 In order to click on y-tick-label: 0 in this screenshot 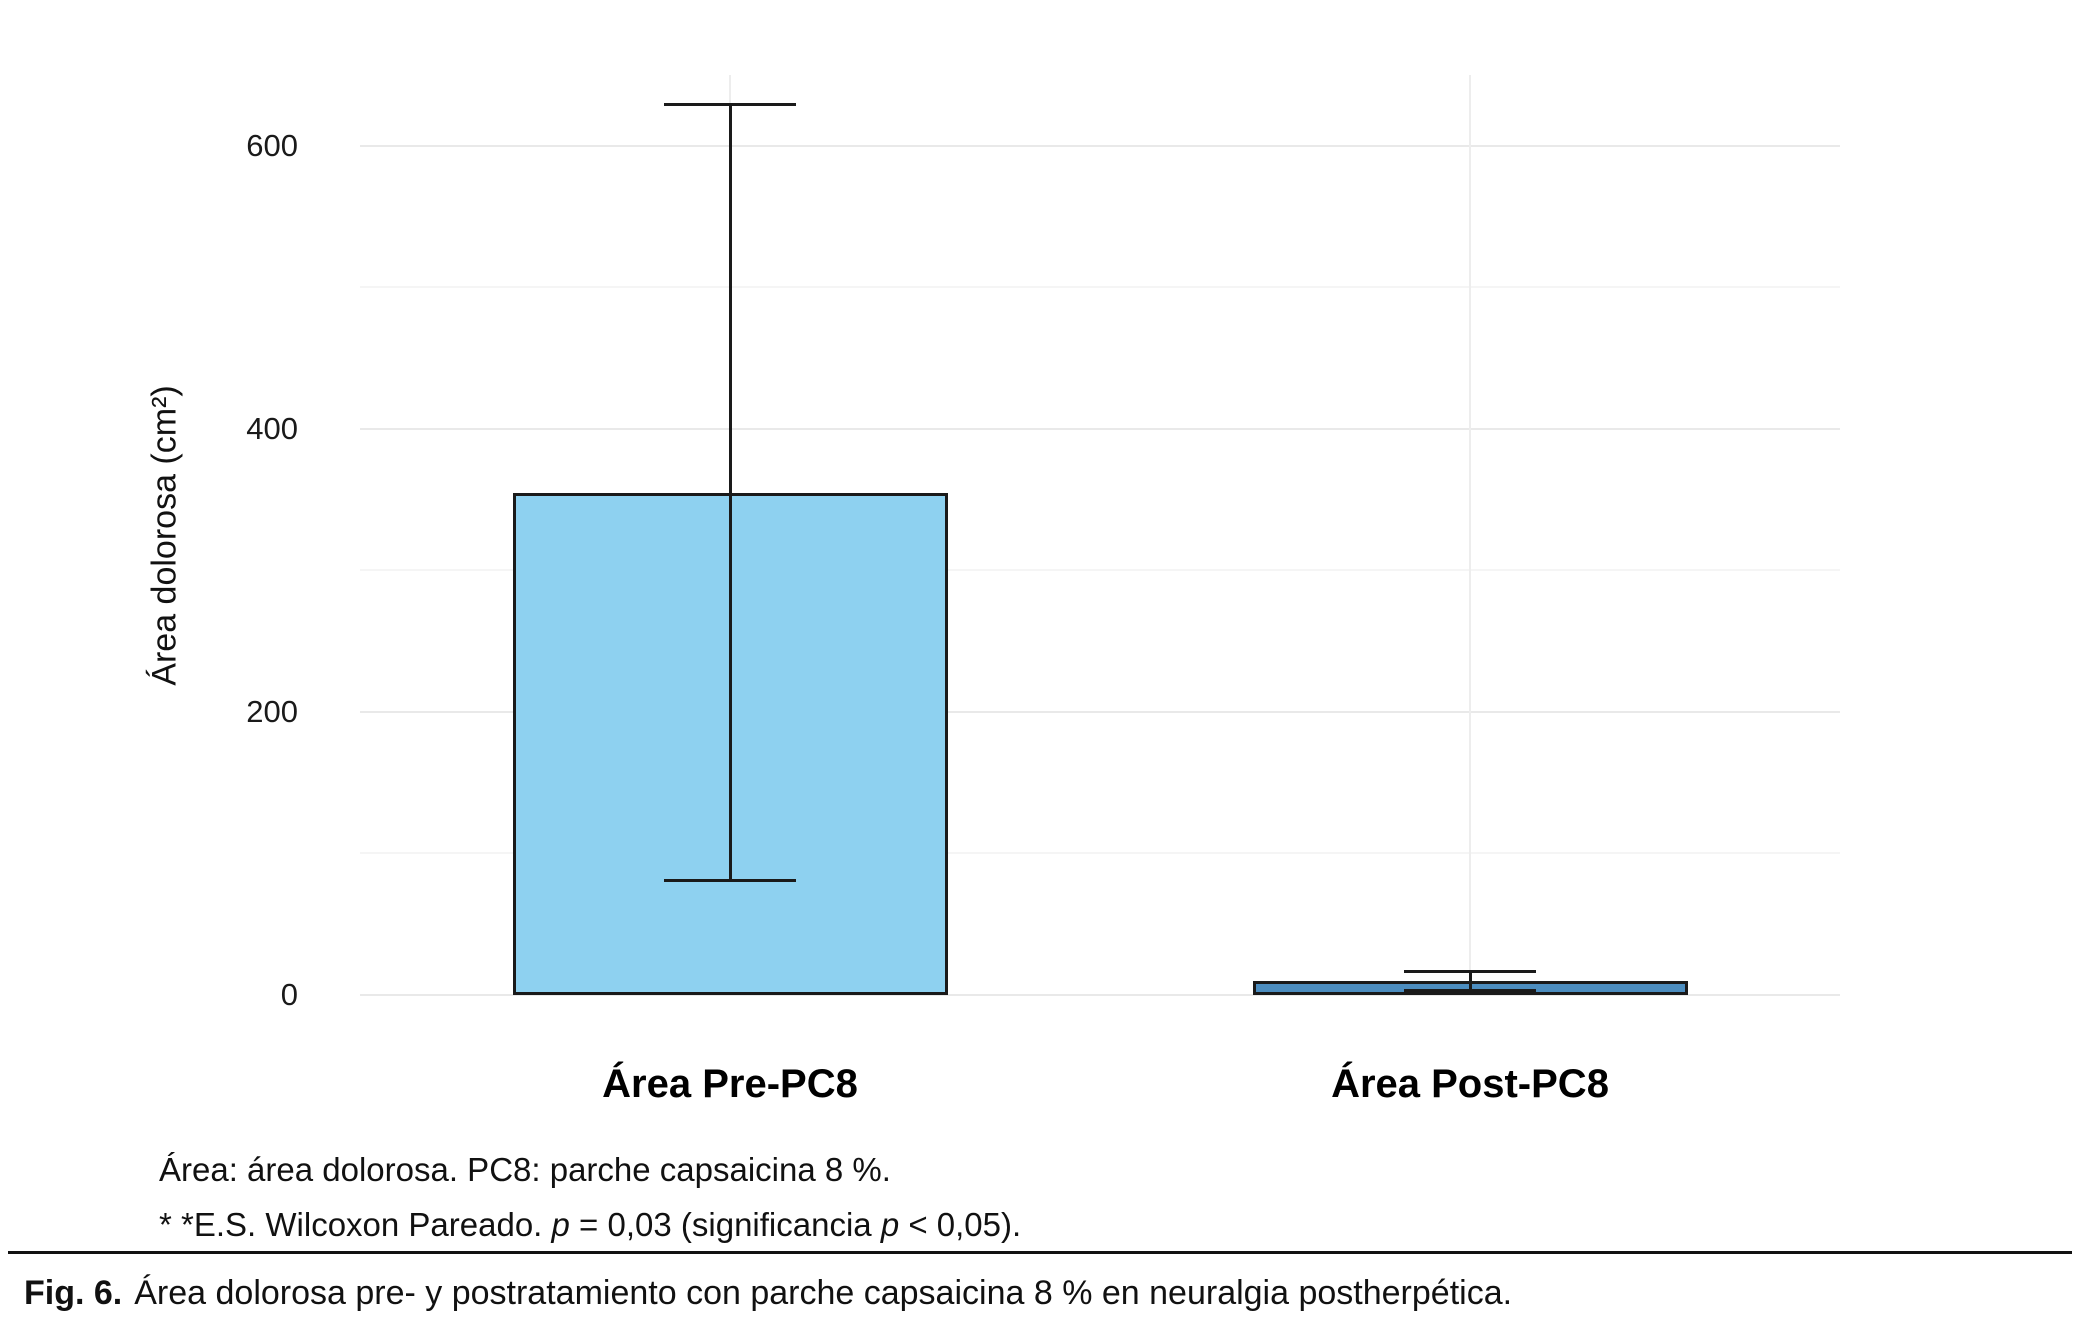, I will do `click(289, 994)`.